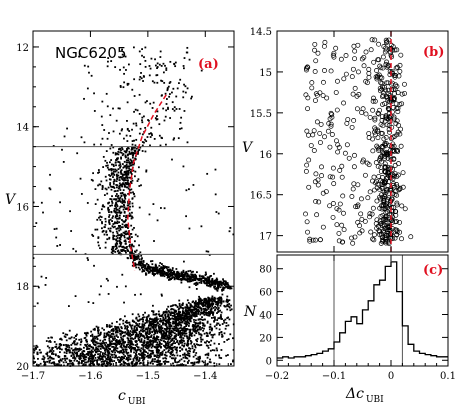 Image resolution: width=463 pixels, height=415 pixels. Describe the element at coordinates (362, 310) in the screenshot. I see `panel-c-histogram-line` at that location.